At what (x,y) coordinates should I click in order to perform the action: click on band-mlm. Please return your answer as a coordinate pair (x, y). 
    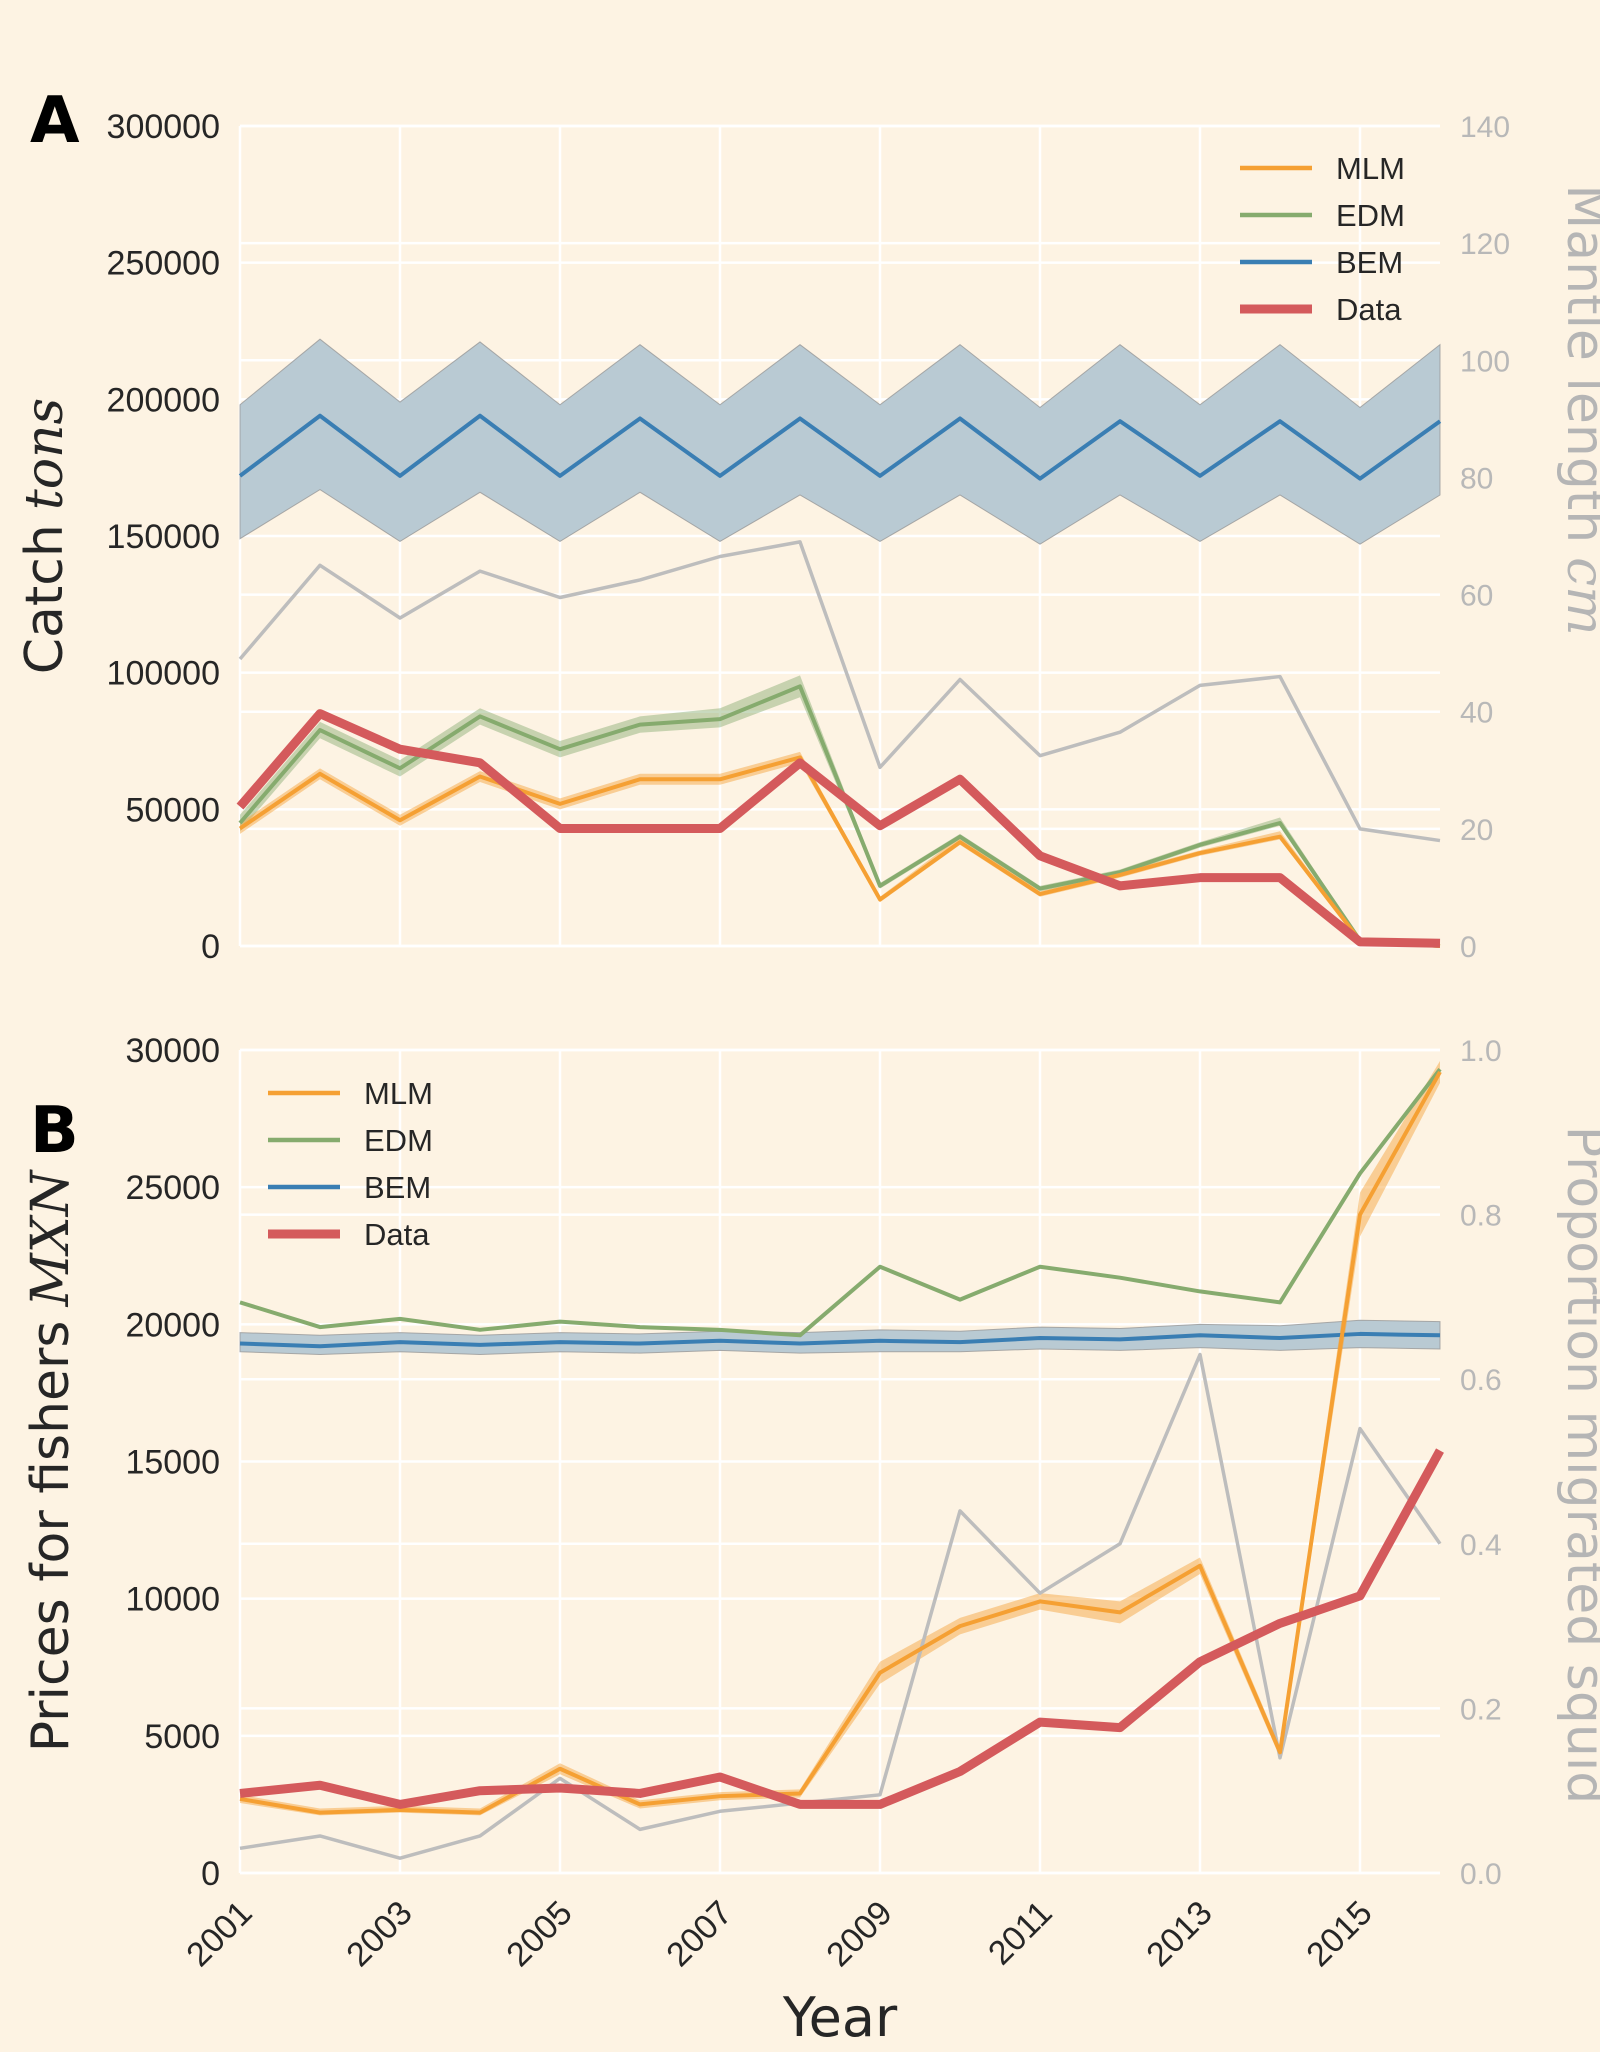
    Looking at the image, I should click on (840, 848).